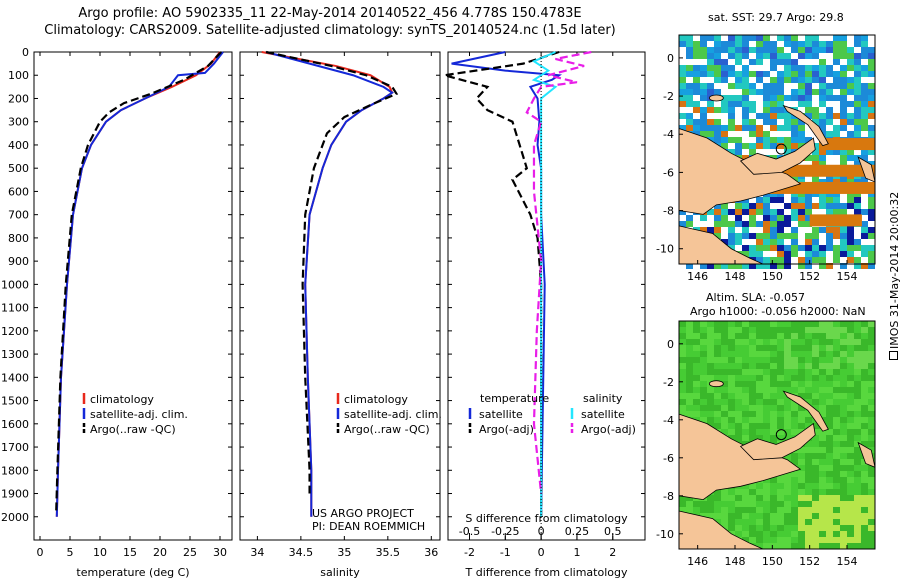 The image size is (900, 580). I want to click on difference-profile-series-salinity-argo-adj-, so click(558, 272).